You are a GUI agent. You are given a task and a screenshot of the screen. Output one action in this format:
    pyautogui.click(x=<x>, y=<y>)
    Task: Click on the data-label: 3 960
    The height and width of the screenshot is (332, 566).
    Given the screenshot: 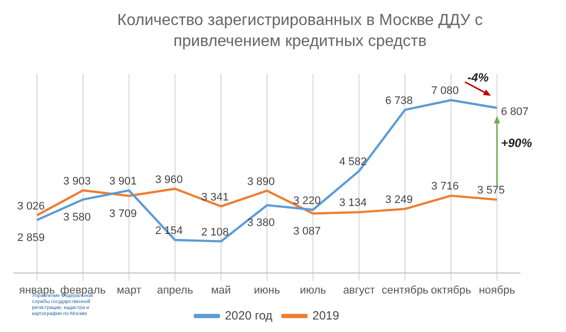 What is the action you would take?
    pyautogui.click(x=169, y=180)
    